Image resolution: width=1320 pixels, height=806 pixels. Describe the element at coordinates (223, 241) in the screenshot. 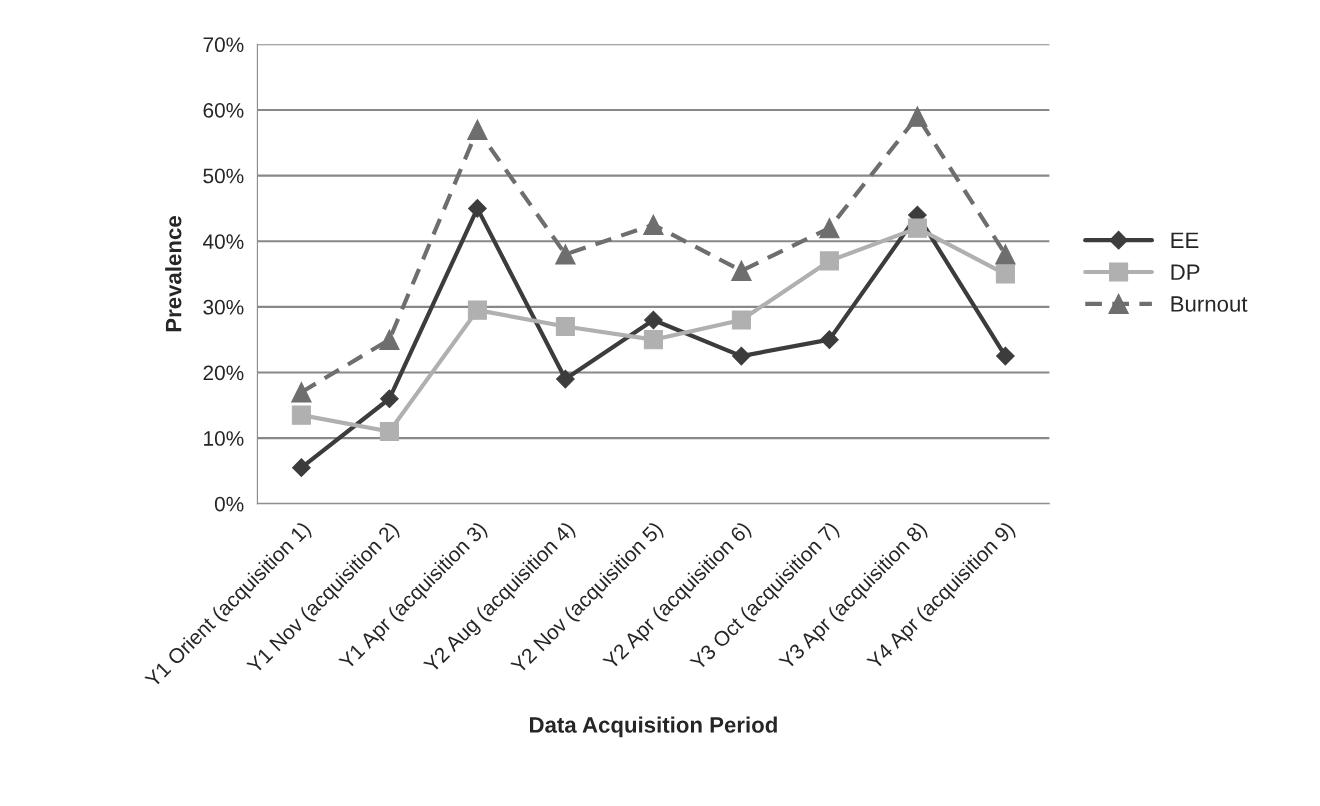

I see `y-tick-label: 40%` at that location.